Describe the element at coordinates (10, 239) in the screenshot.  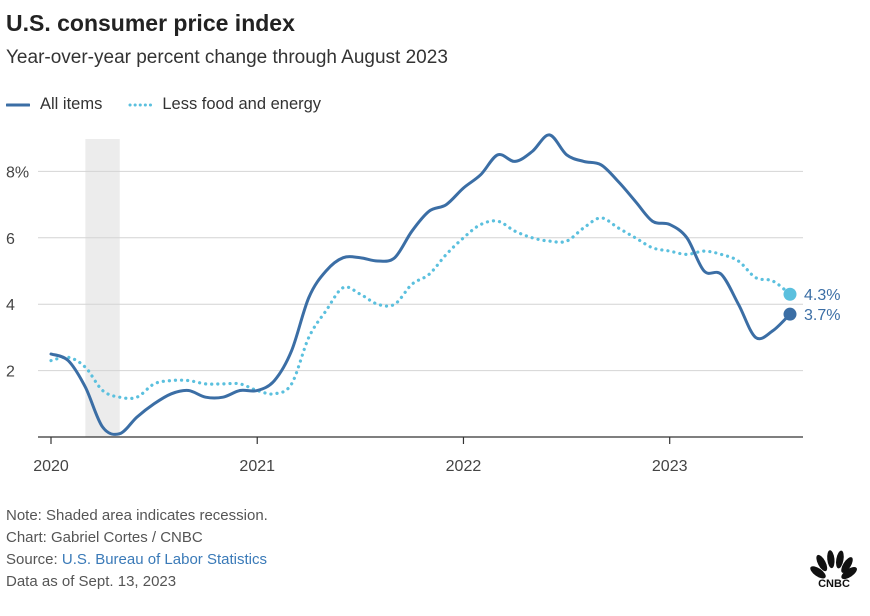
I see `y-tick-label: 6` at that location.